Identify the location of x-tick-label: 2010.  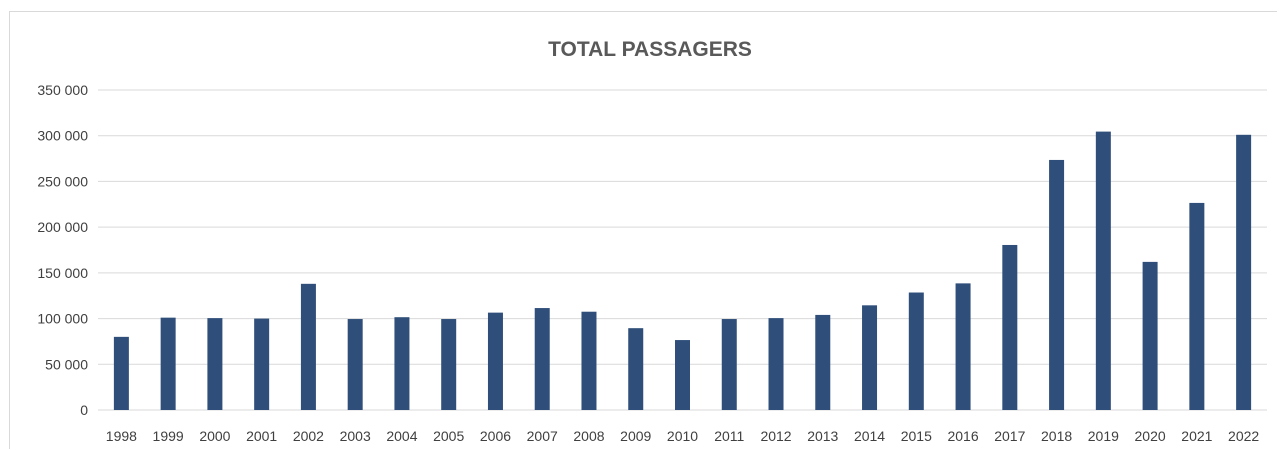
(682, 436).